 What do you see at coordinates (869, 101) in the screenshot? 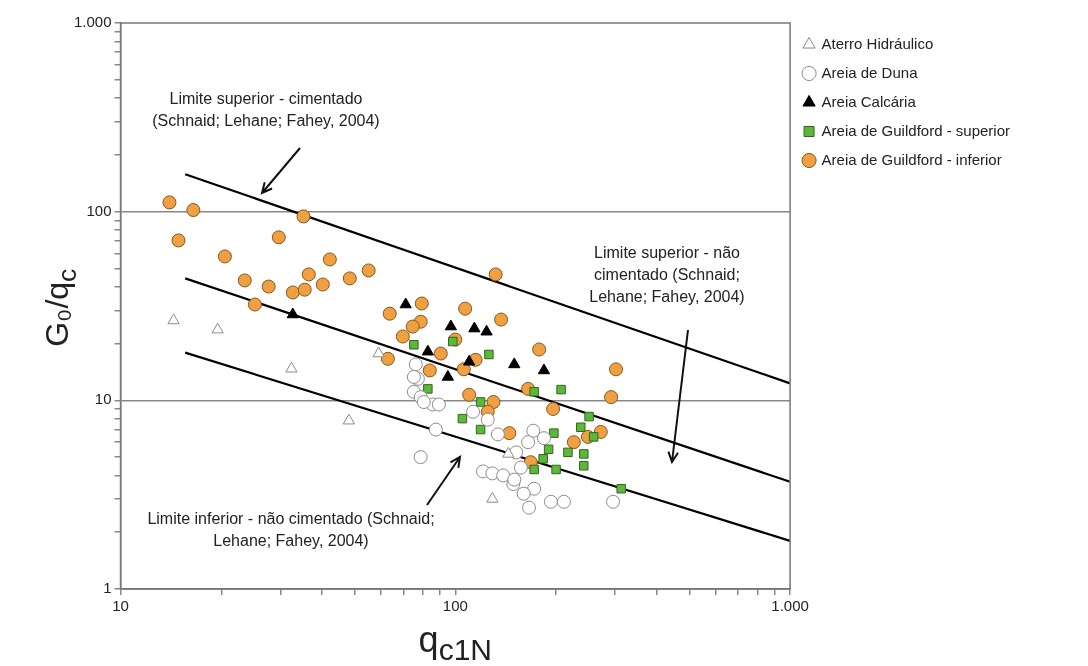
I see `legend-label: Areia Calcária` at bounding box center [869, 101].